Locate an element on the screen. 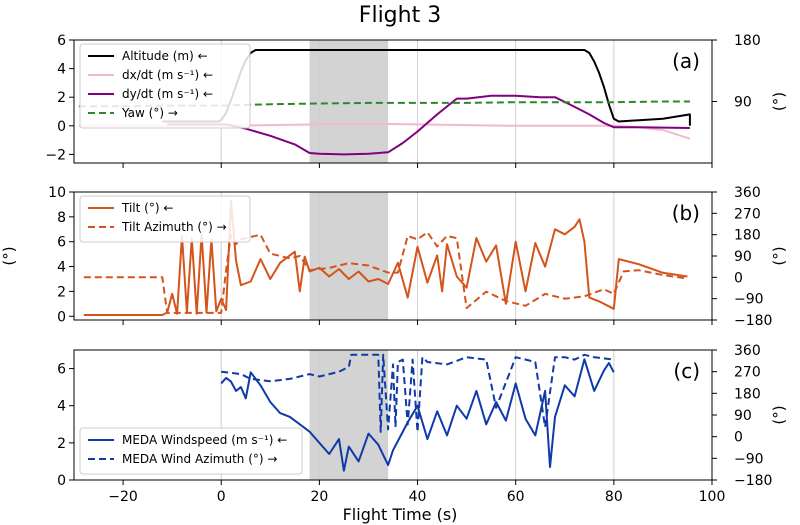 The width and height of the screenshot is (800, 525). x-tick-label: −20 is located at coordinates (123, 497).